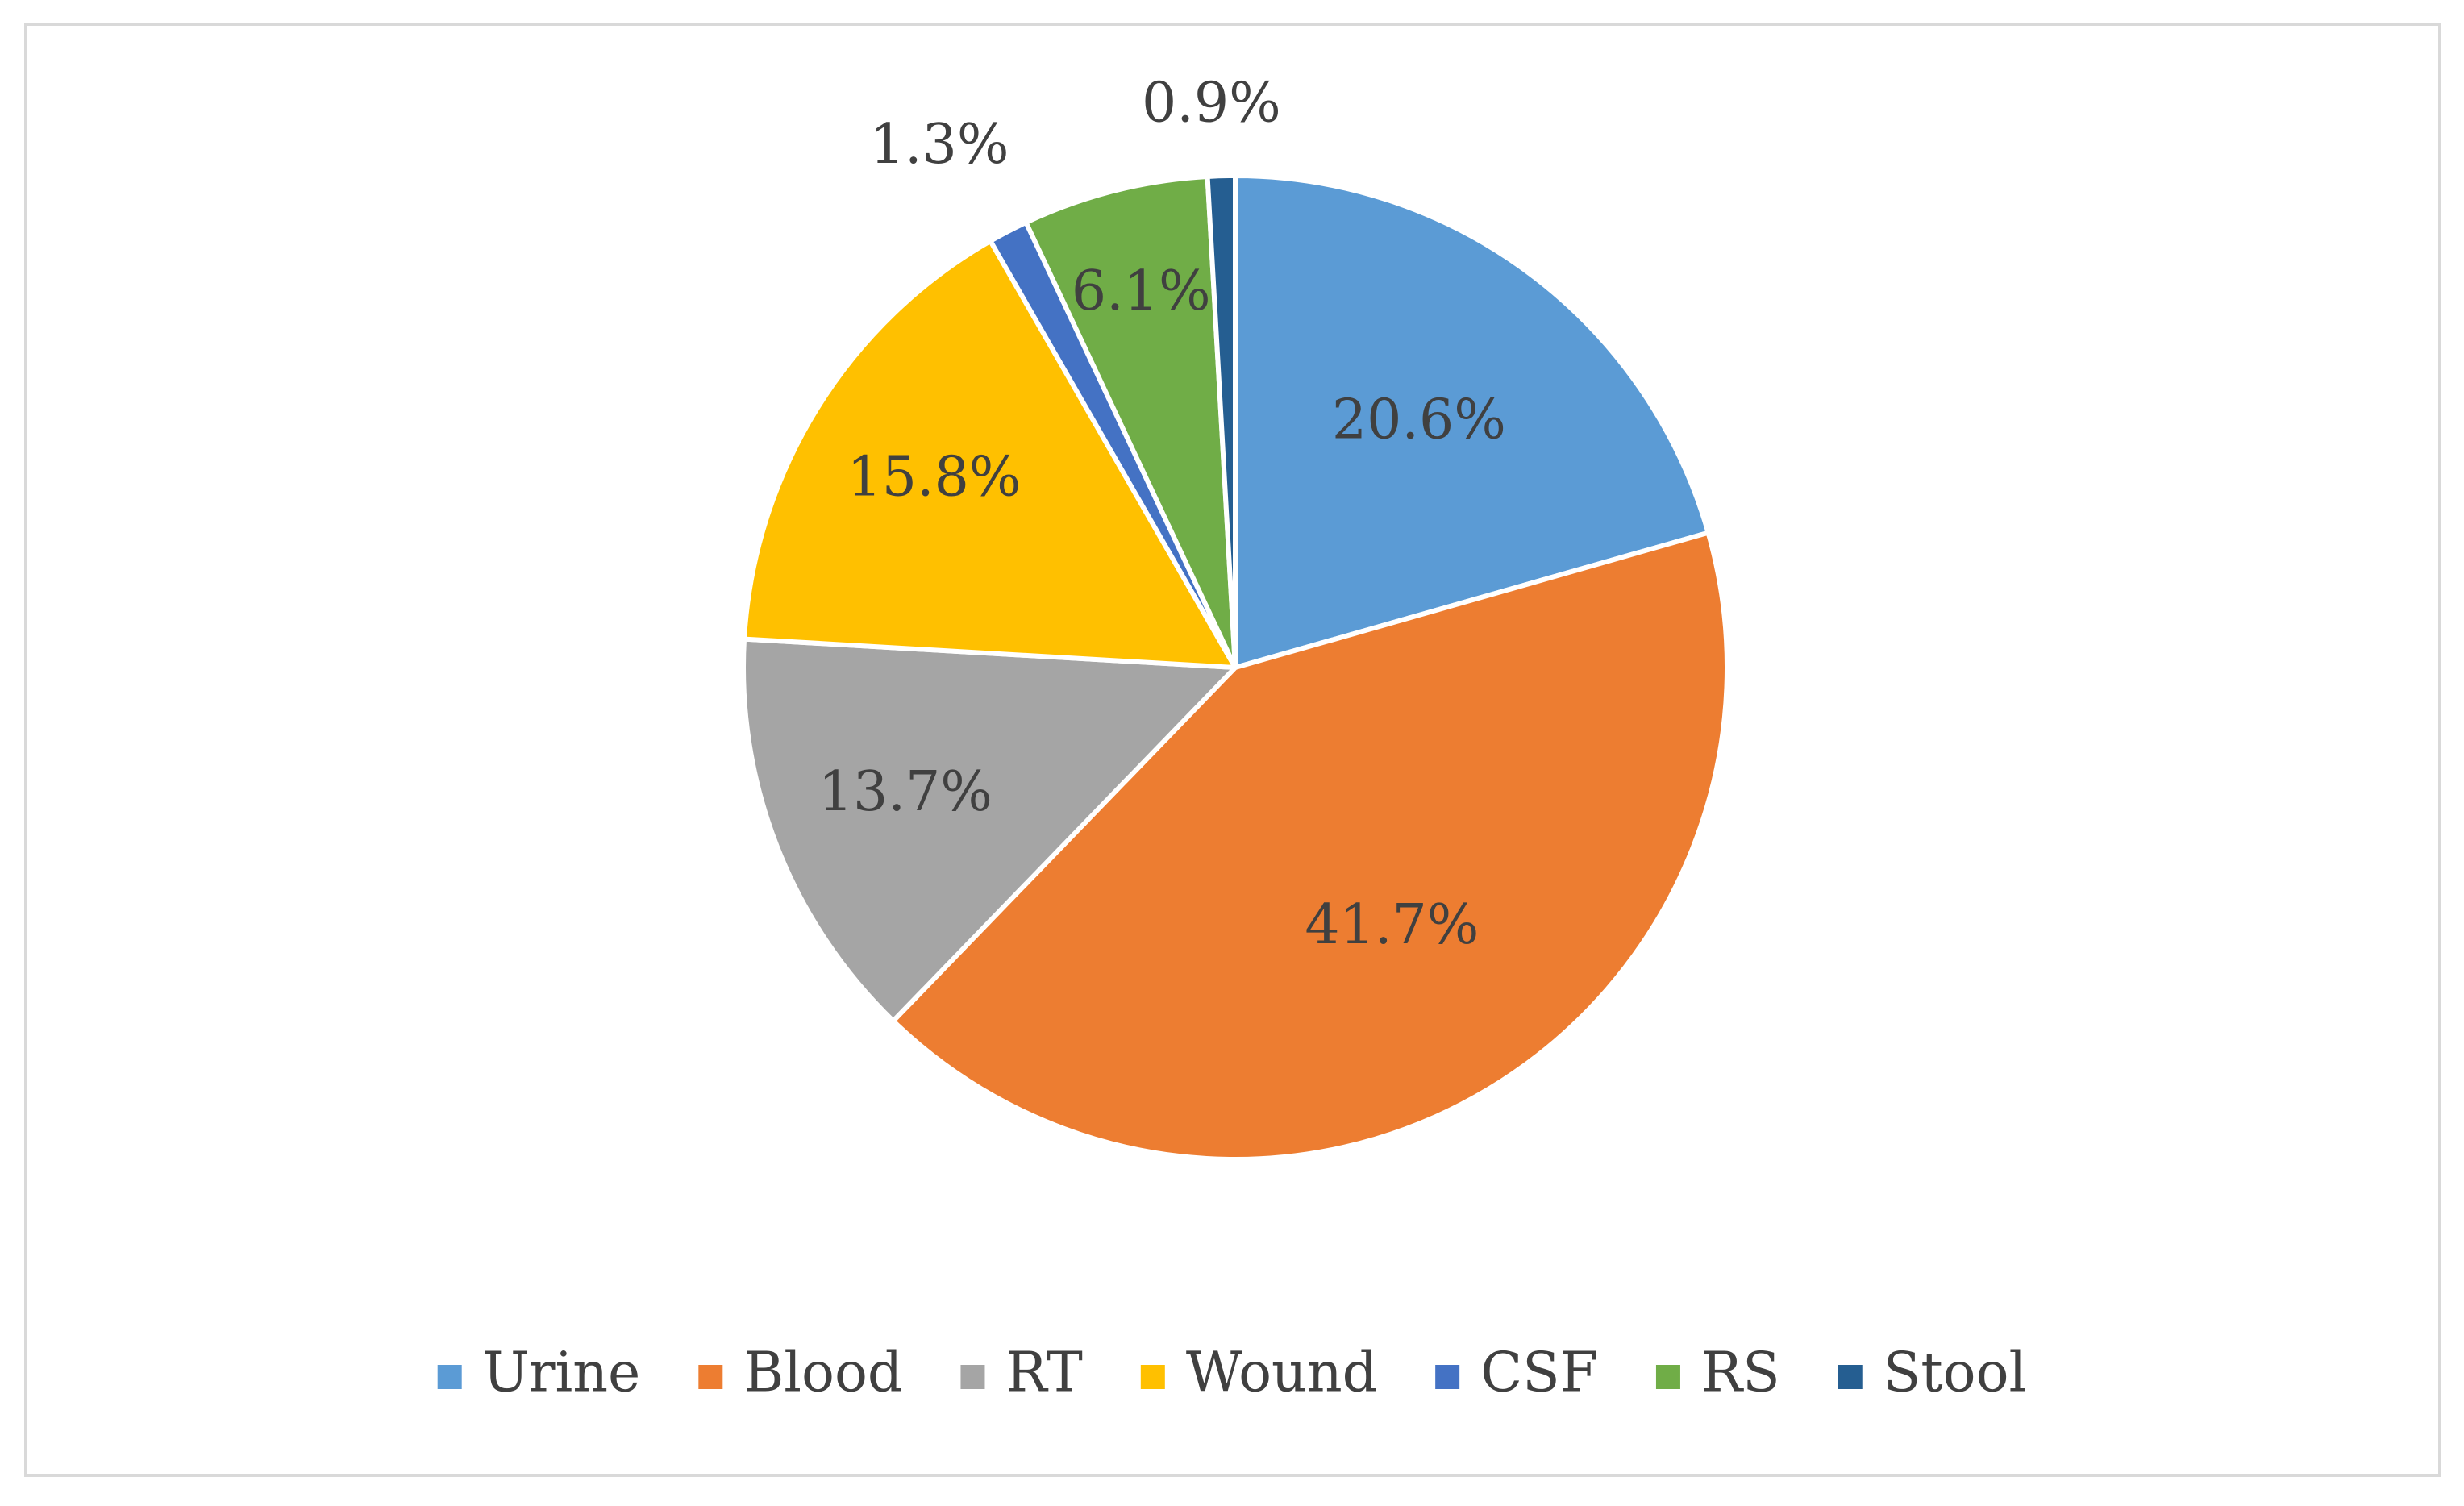 The height and width of the screenshot is (1506, 2464). Describe the element at coordinates (1152, 1377) in the screenshot. I see `legend-swatch-wound` at that location.